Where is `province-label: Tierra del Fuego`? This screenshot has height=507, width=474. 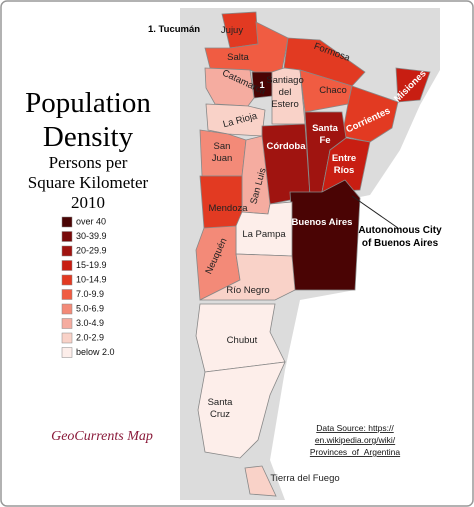 province-label: Tierra del Fuego is located at coordinates (304, 478).